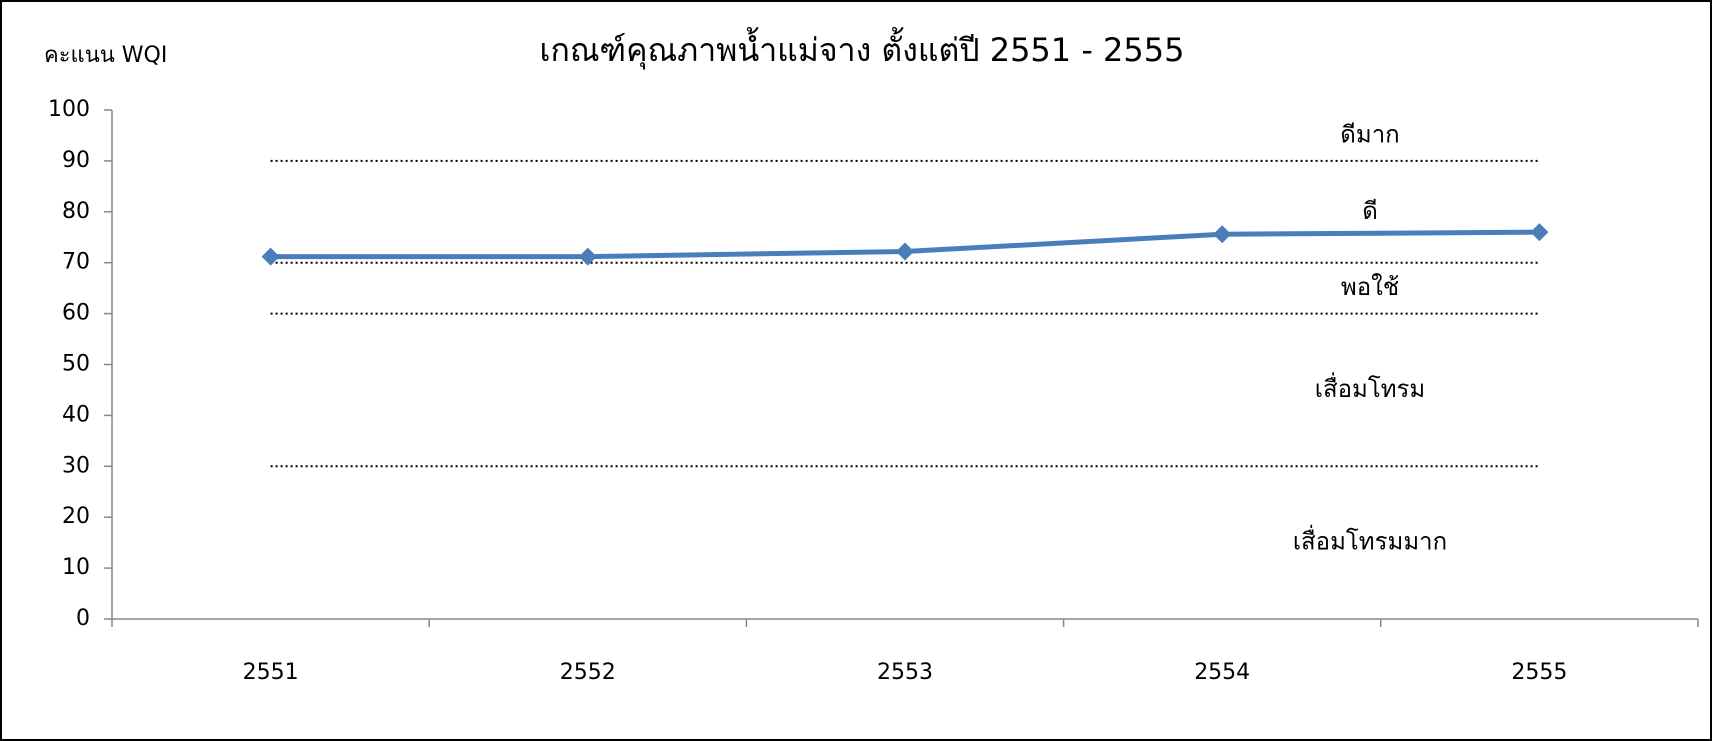  I want to click on x-tick-label: 2553, so click(905, 672).